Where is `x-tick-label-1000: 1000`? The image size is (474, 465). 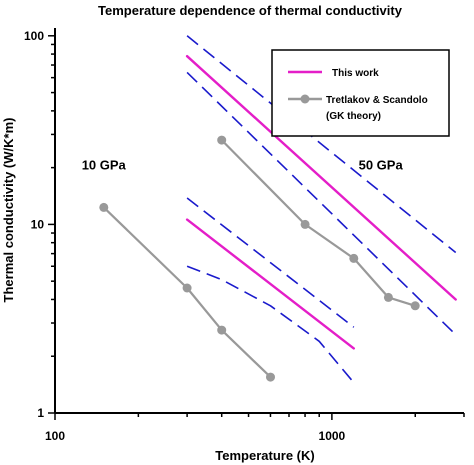 x-tick-label-1000: 1000 is located at coordinates (332, 436).